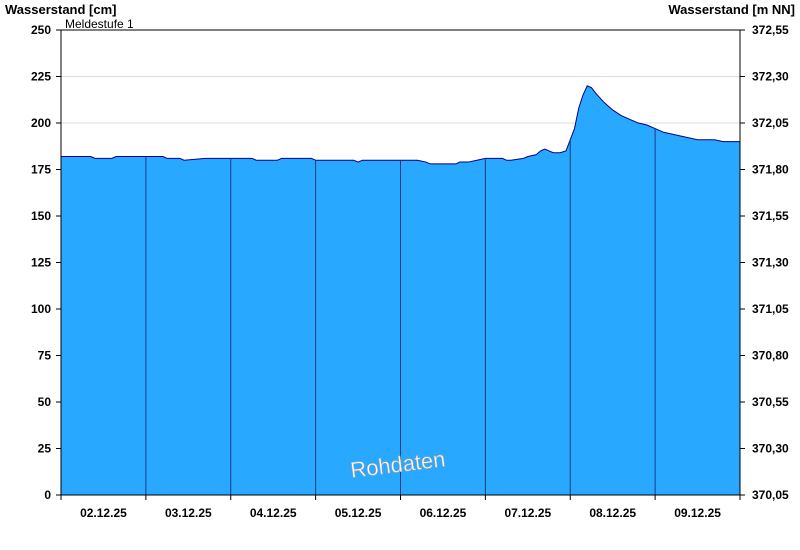  Describe the element at coordinates (41, 77) in the screenshot. I see `left-tick-label-9: 225` at that location.